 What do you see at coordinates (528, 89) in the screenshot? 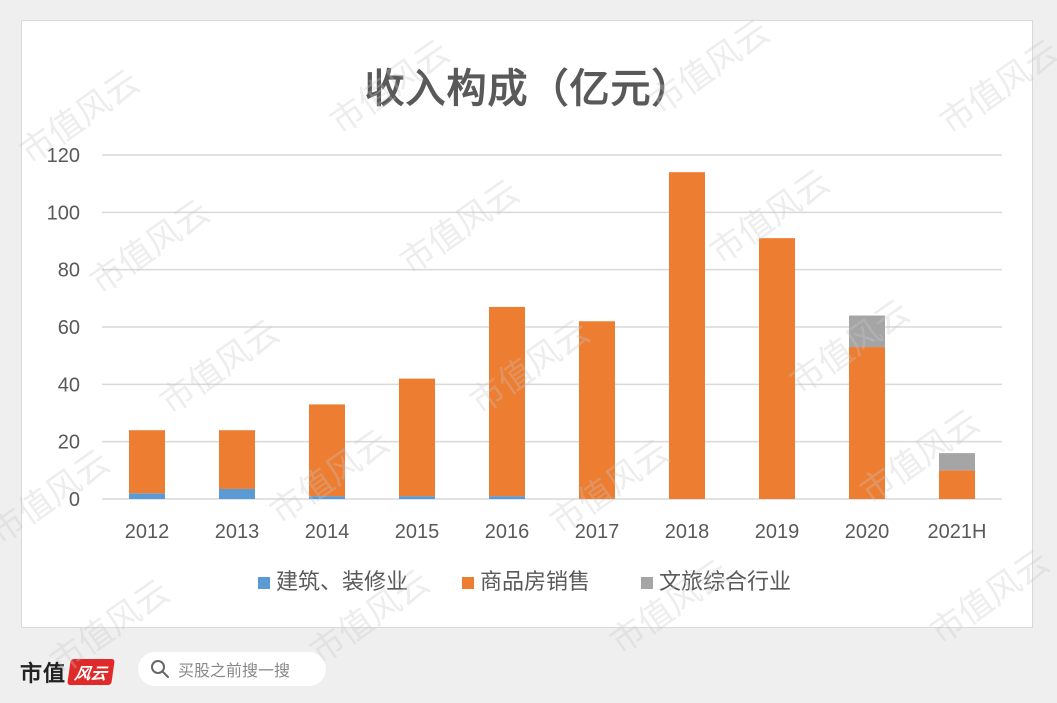
I see `chart-title: 收入构成（亿元）` at bounding box center [528, 89].